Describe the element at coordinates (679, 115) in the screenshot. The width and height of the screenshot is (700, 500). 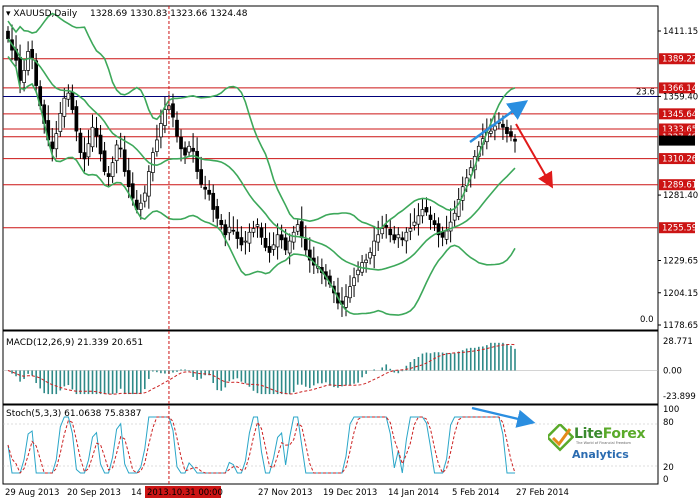
I see `price-tick-label: 1345.64` at that location.